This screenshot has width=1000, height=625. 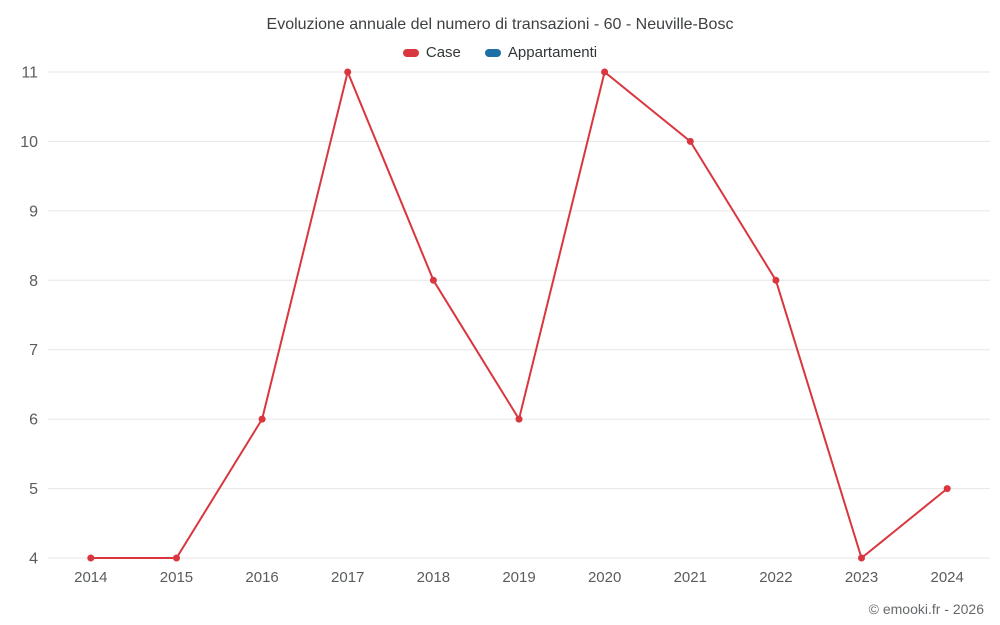 I want to click on svg-text: 2016, so click(x=261, y=577).